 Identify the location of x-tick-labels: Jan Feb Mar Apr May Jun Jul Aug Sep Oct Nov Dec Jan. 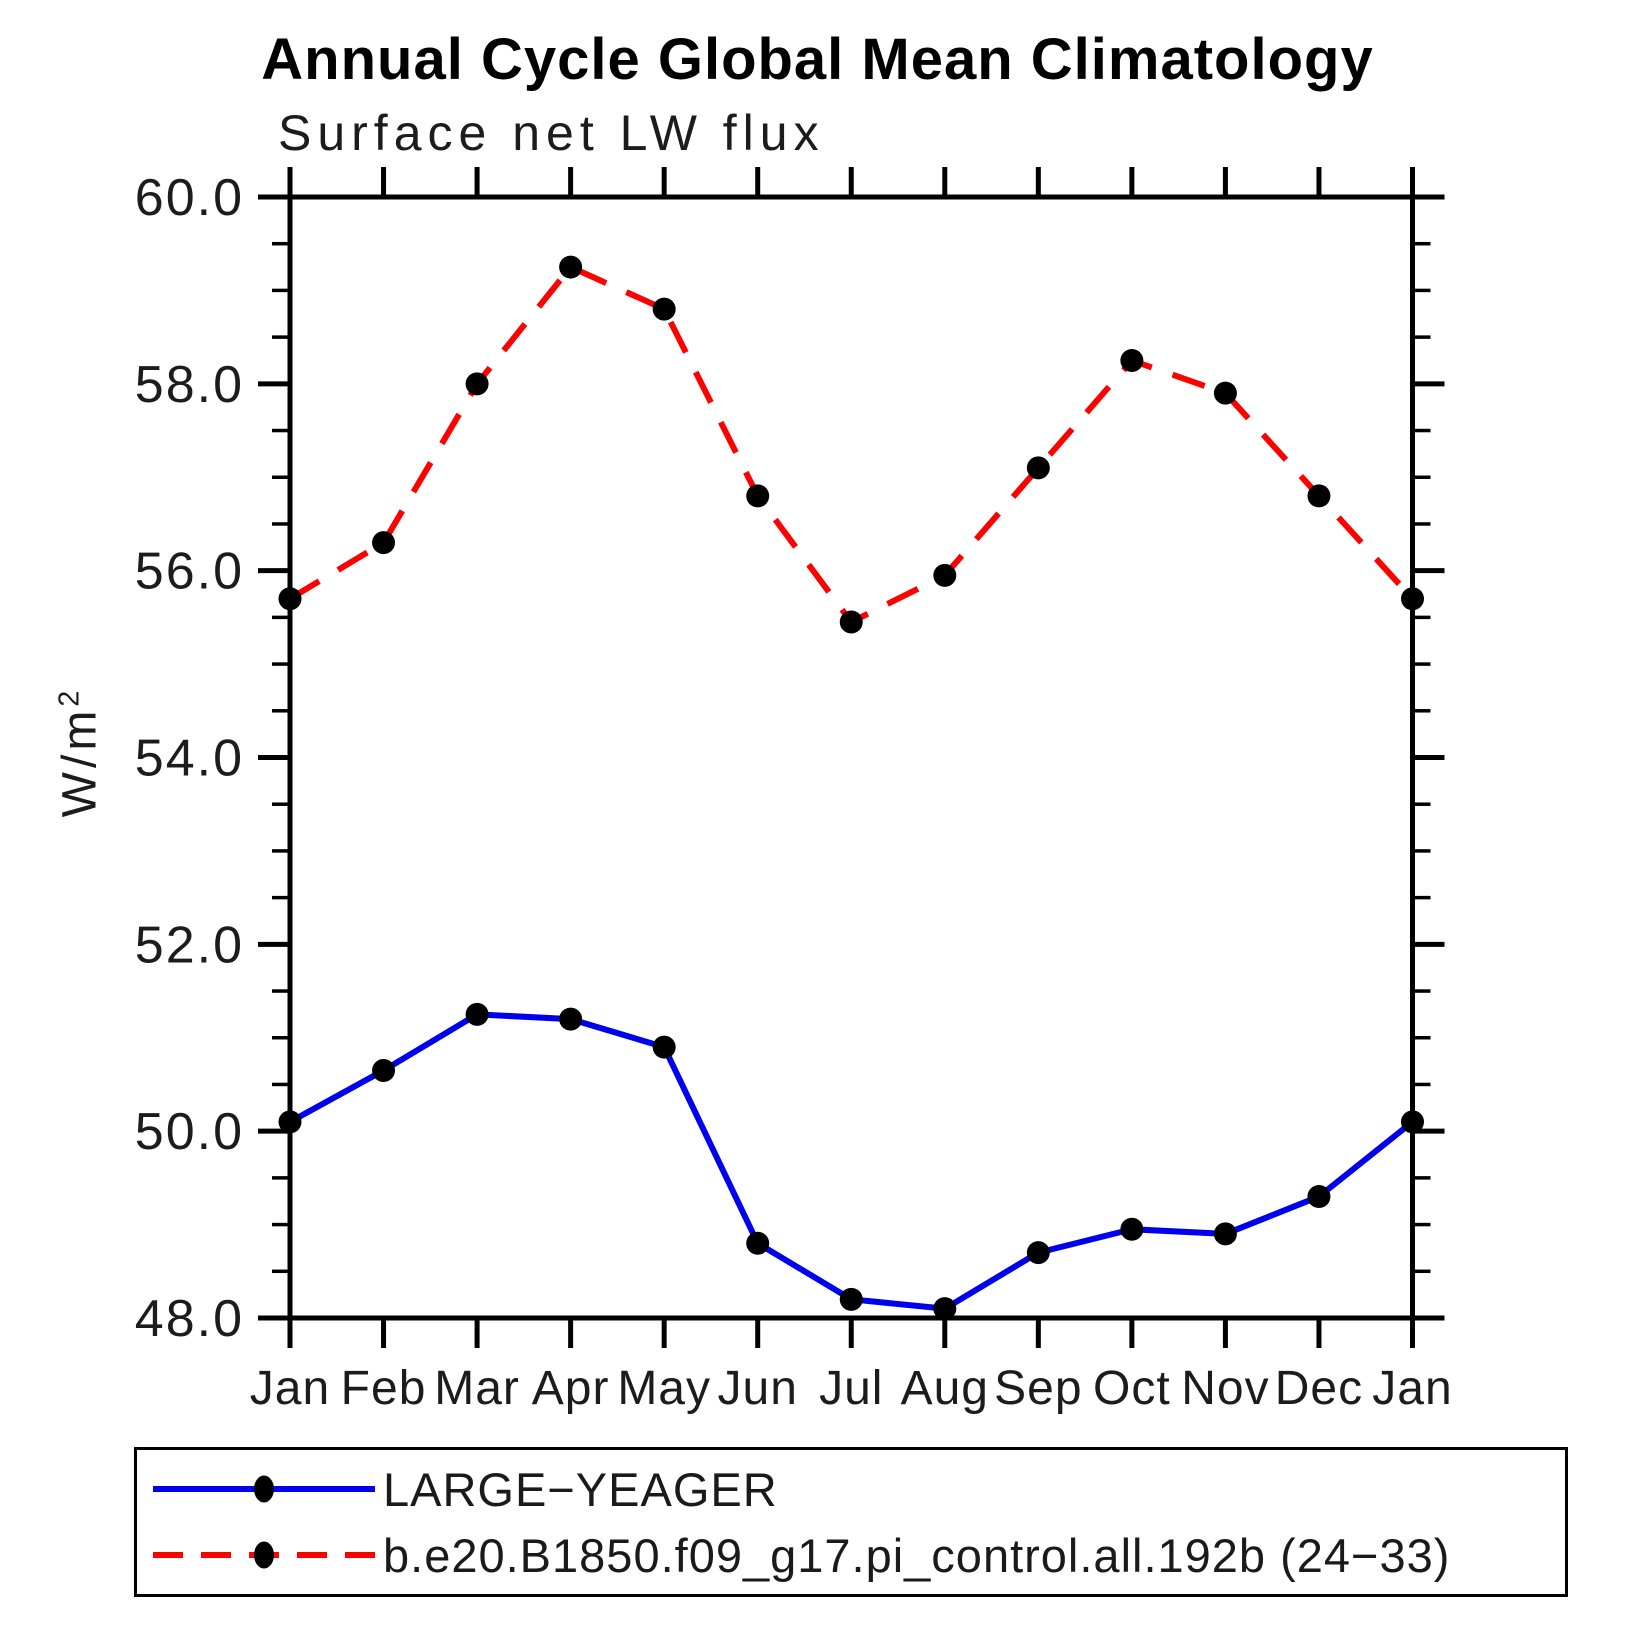
(851, 1388).